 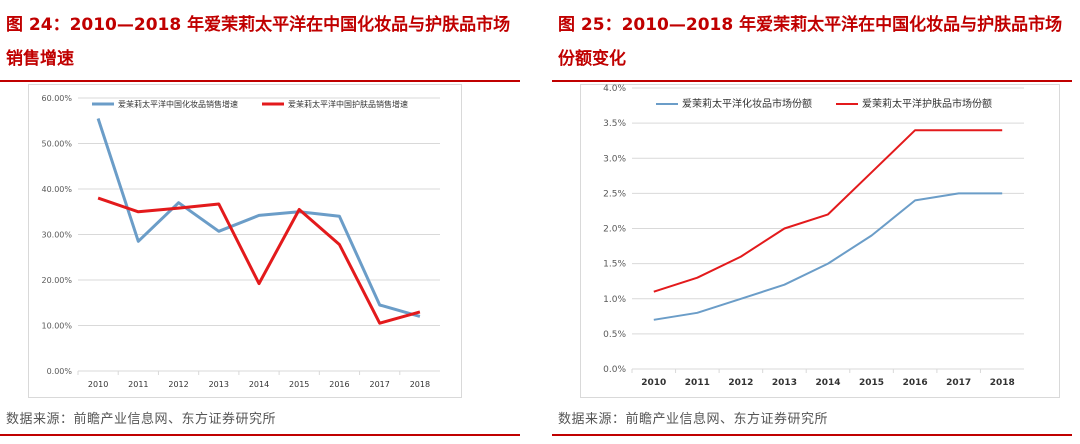 I want to click on y-tick-label: 20.00%, so click(x=56, y=280).